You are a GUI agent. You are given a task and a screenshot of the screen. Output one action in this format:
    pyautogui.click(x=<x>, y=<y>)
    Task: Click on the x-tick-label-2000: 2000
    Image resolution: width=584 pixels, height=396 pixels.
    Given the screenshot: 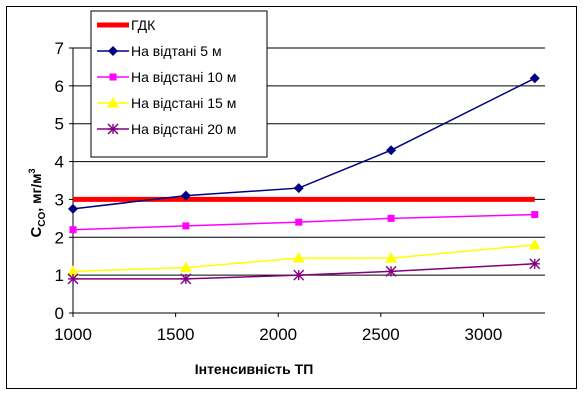 What is the action you would take?
    pyautogui.click(x=278, y=334)
    